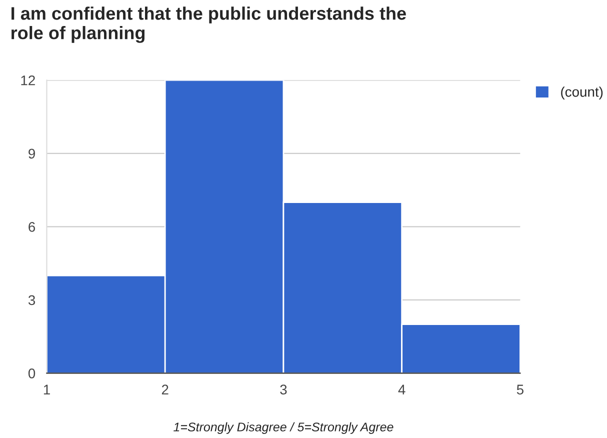 This screenshot has width=607, height=438. I want to click on y-tick-label: 9, so click(31, 153).